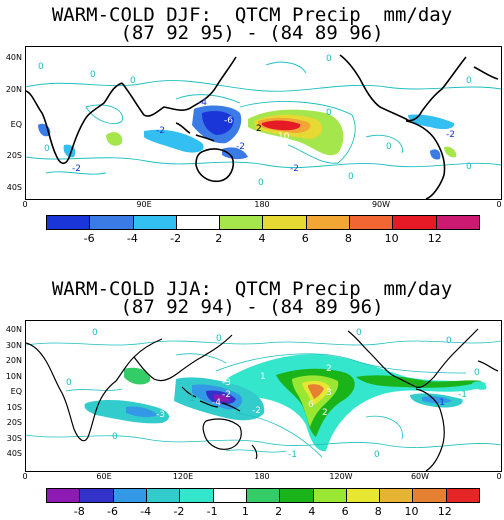 Image resolution: width=504 pixels, height=520 pixels. Describe the element at coordinates (431, 122) in the screenshot. I see `dry-anomaly-atlantic` at that location.